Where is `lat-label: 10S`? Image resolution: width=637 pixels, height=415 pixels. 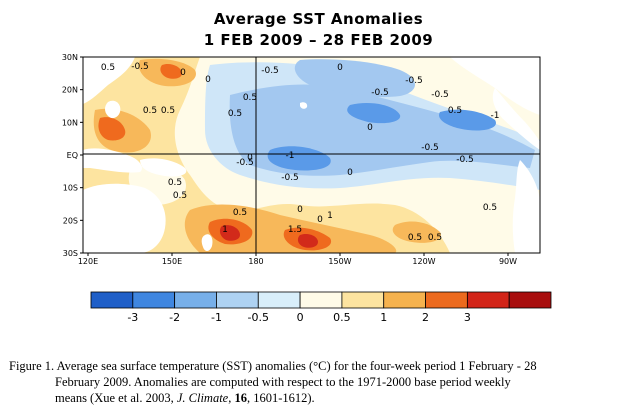
lat-label: 10S is located at coordinates (70, 188).